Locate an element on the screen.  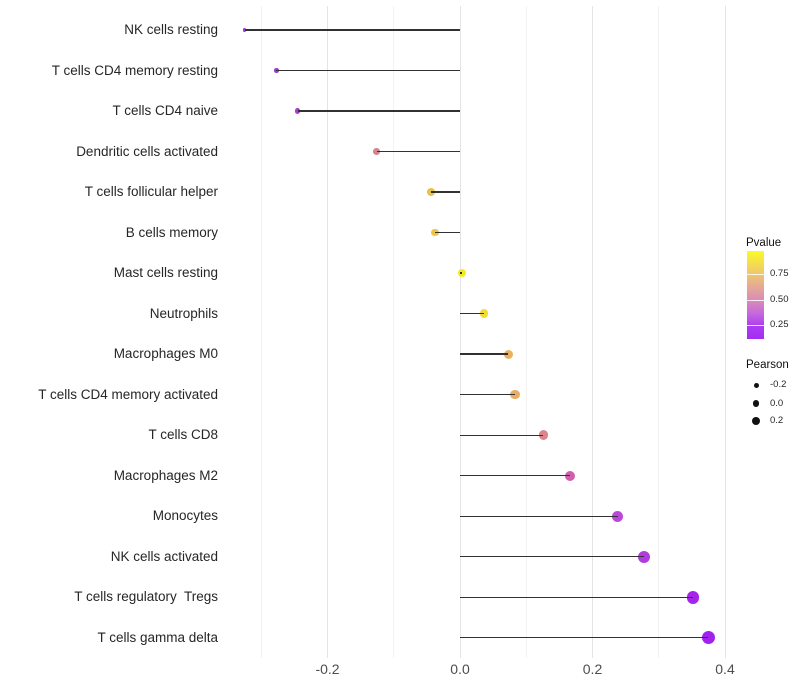
y-axis-label: T cells regulatory Tregs is located at coordinates (146, 597).